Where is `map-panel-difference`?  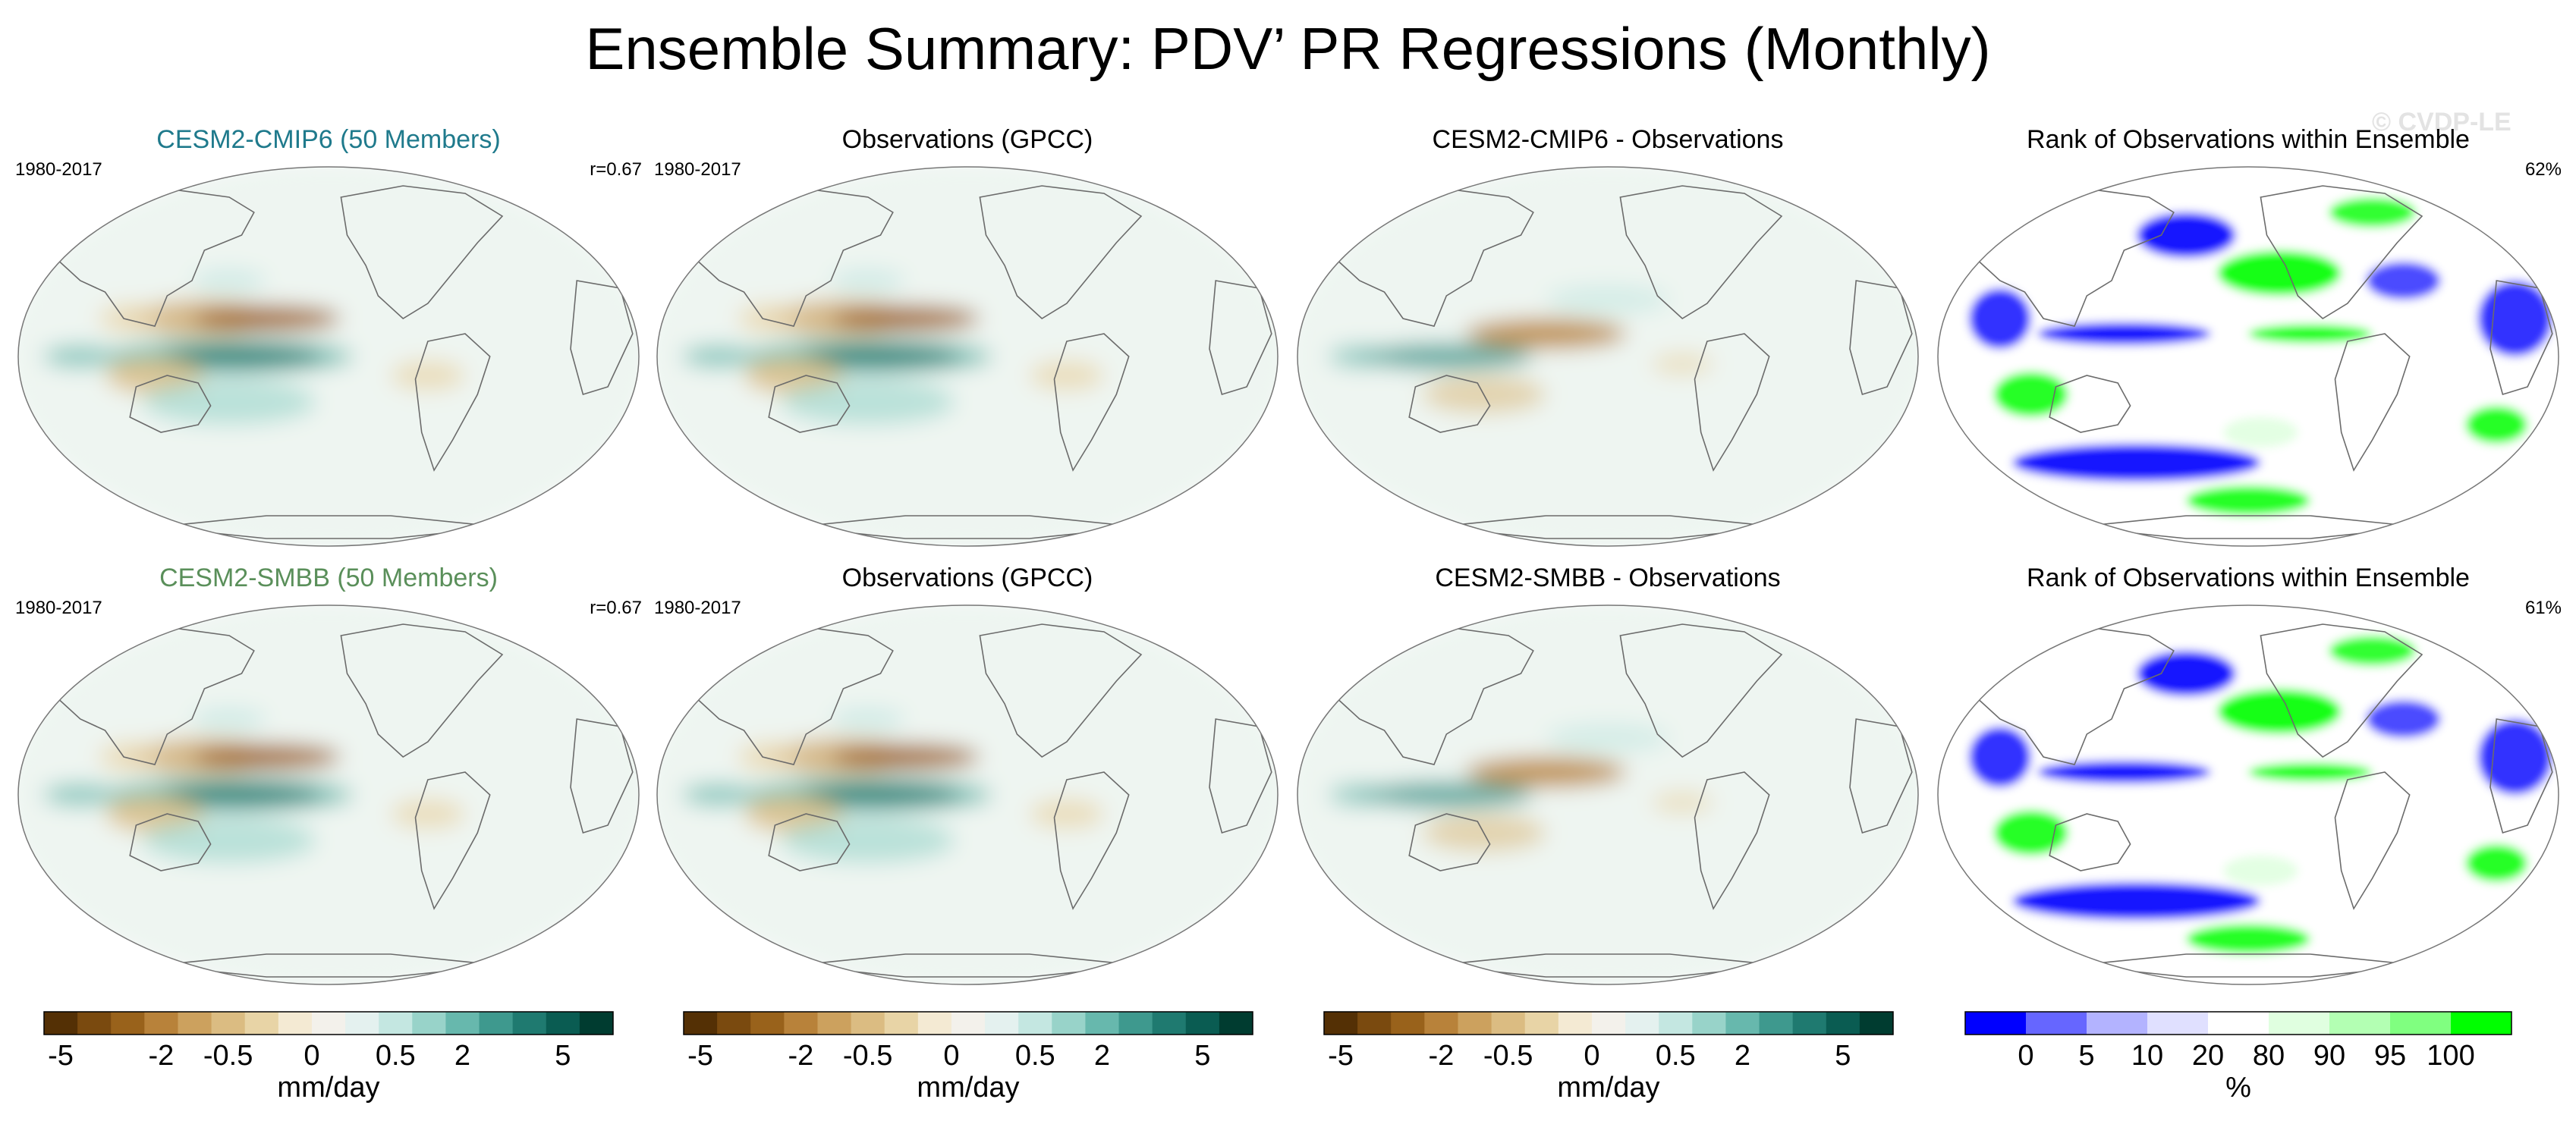 map-panel-difference is located at coordinates (1608, 794).